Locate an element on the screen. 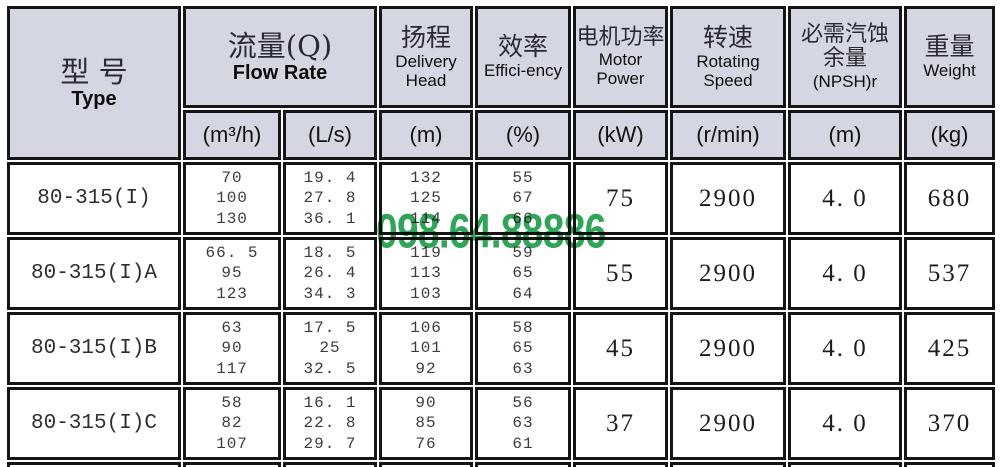 The image size is (1000, 467). unit-npsh-cell: (m) is located at coordinates (845, 135).